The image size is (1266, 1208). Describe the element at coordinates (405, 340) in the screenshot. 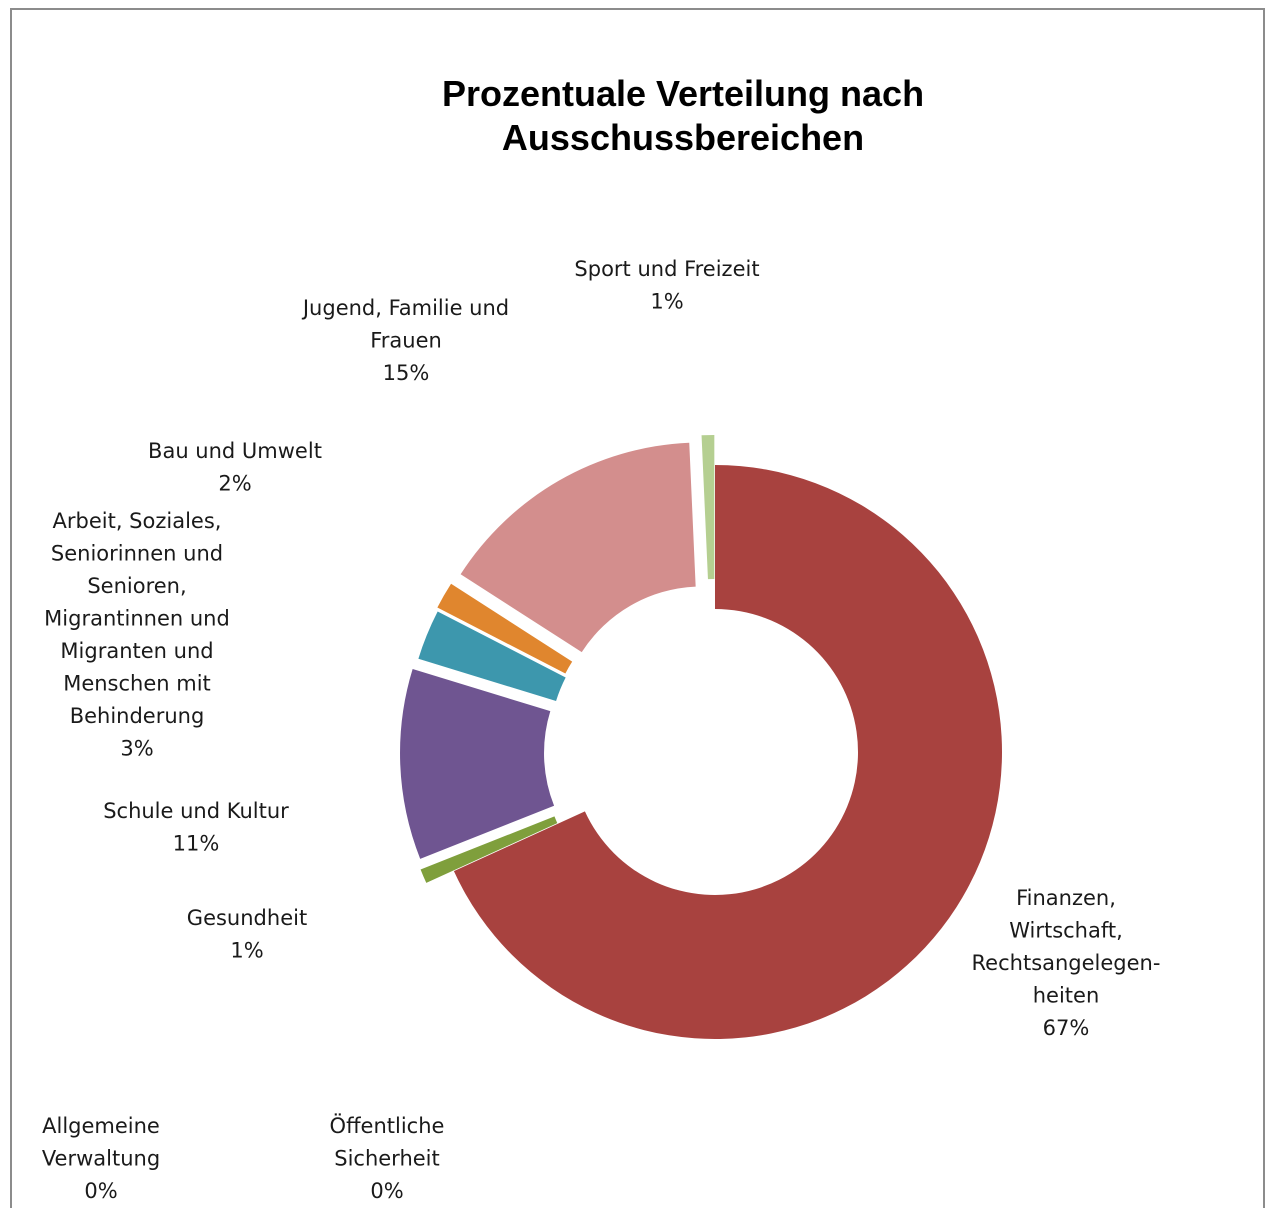

I see `slice-jugend-familie-und-frauen-label: Jugend, Familie und Frauen 15%` at that location.